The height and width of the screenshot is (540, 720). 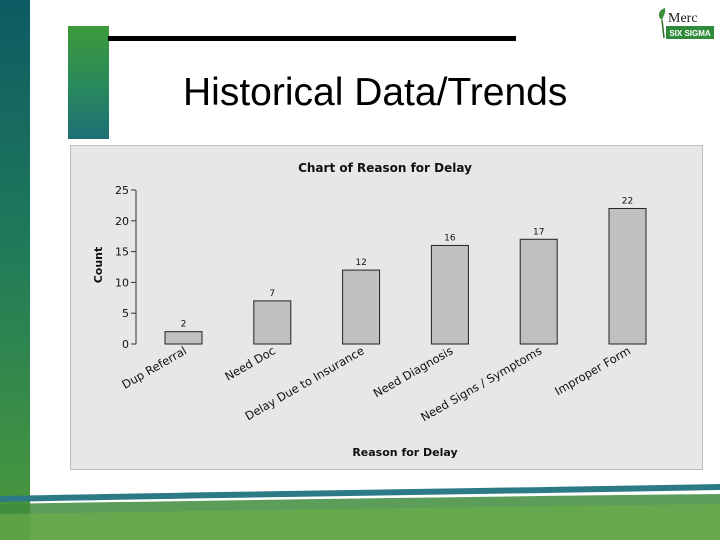 What do you see at coordinates (592, 370) in the screenshot?
I see `x-category-label: Improper Form` at bounding box center [592, 370].